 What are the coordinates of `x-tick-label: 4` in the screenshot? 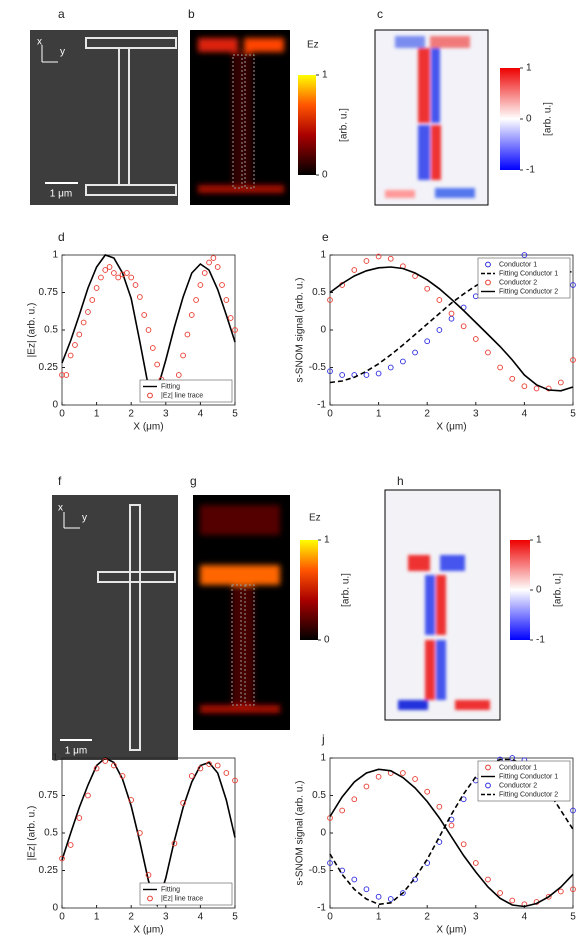 It's located at (201, 917).